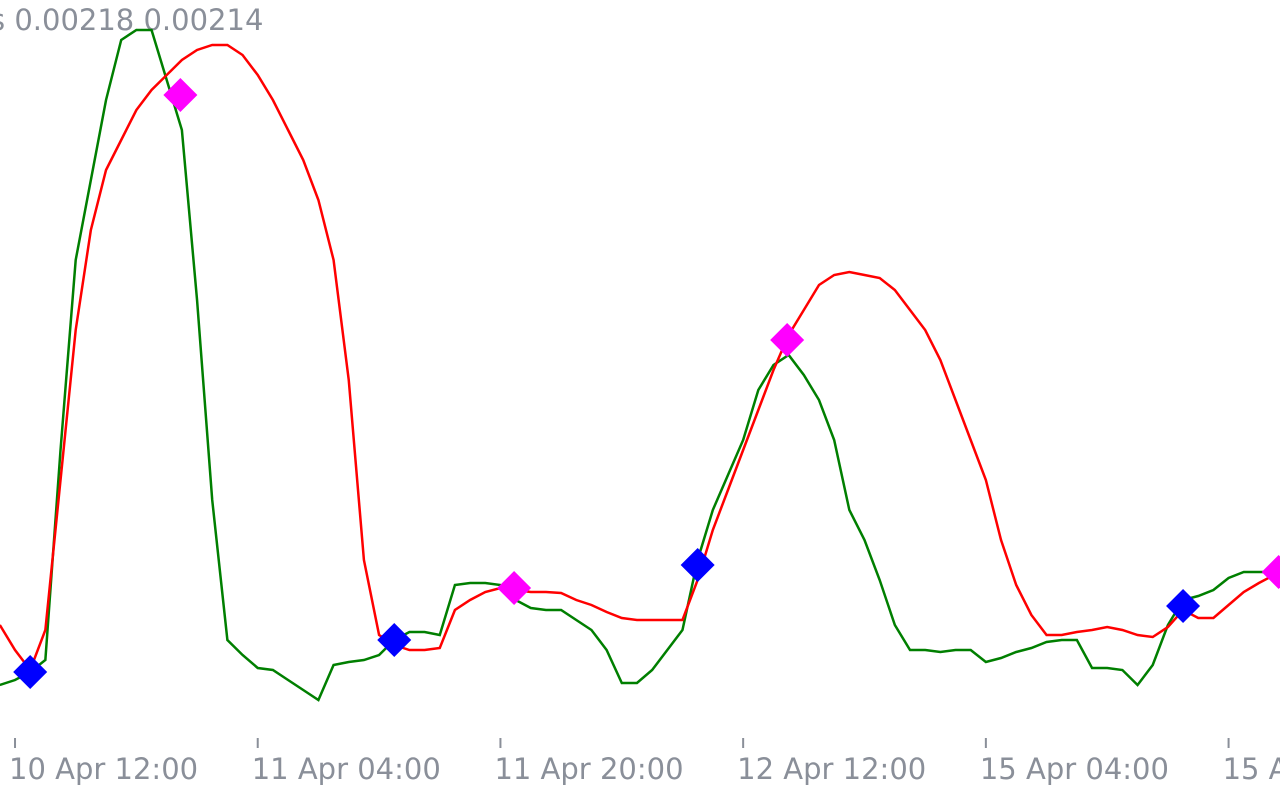 The height and width of the screenshot is (800, 1280). What do you see at coordinates (346, 769) in the screenshot?
I see `x-tick-label: 11 Apr 04:00` at bounding box center [346, 769].